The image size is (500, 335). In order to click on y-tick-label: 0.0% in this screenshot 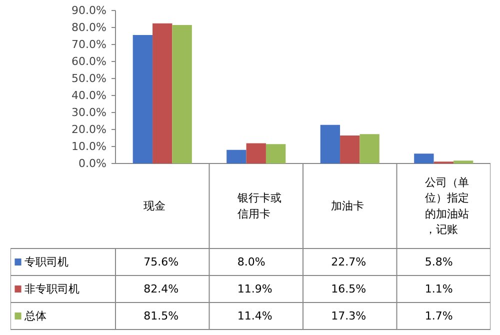, I will do `click(92, 163)`.